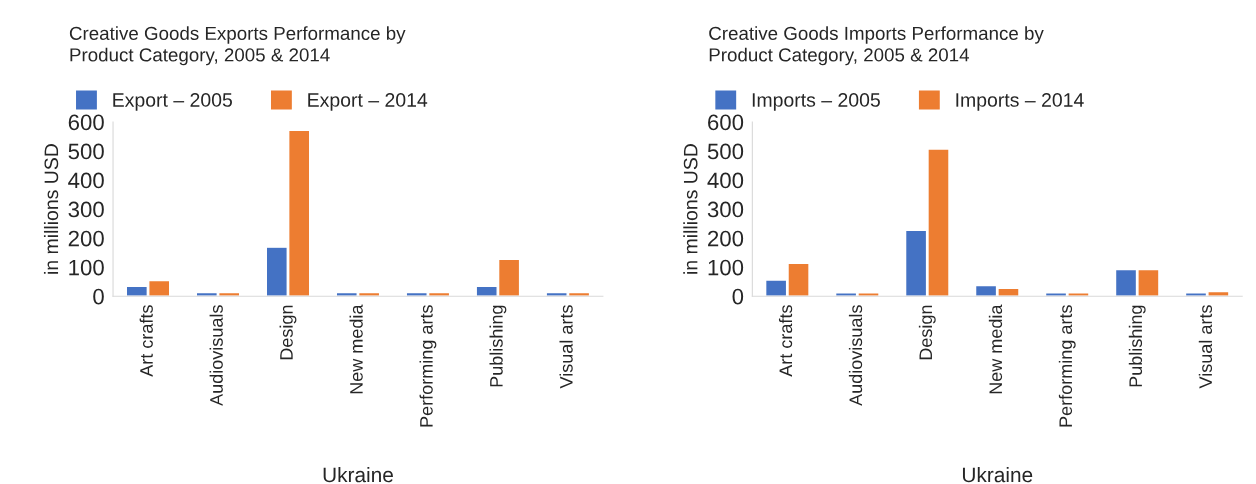 The image size is (1256, 484). Describe the element at coordinates (1020, 102) in the screenshot. I see `legend-label: Imports – 2014` at that location.